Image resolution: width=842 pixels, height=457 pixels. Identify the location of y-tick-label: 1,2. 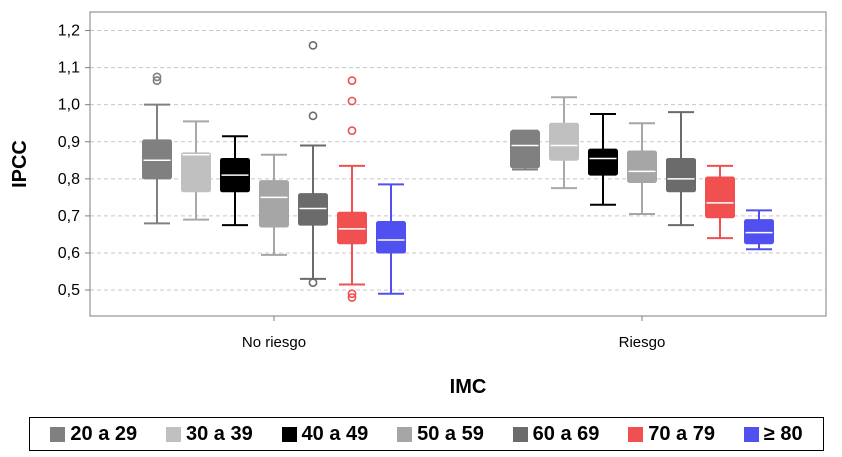
(69, 31).